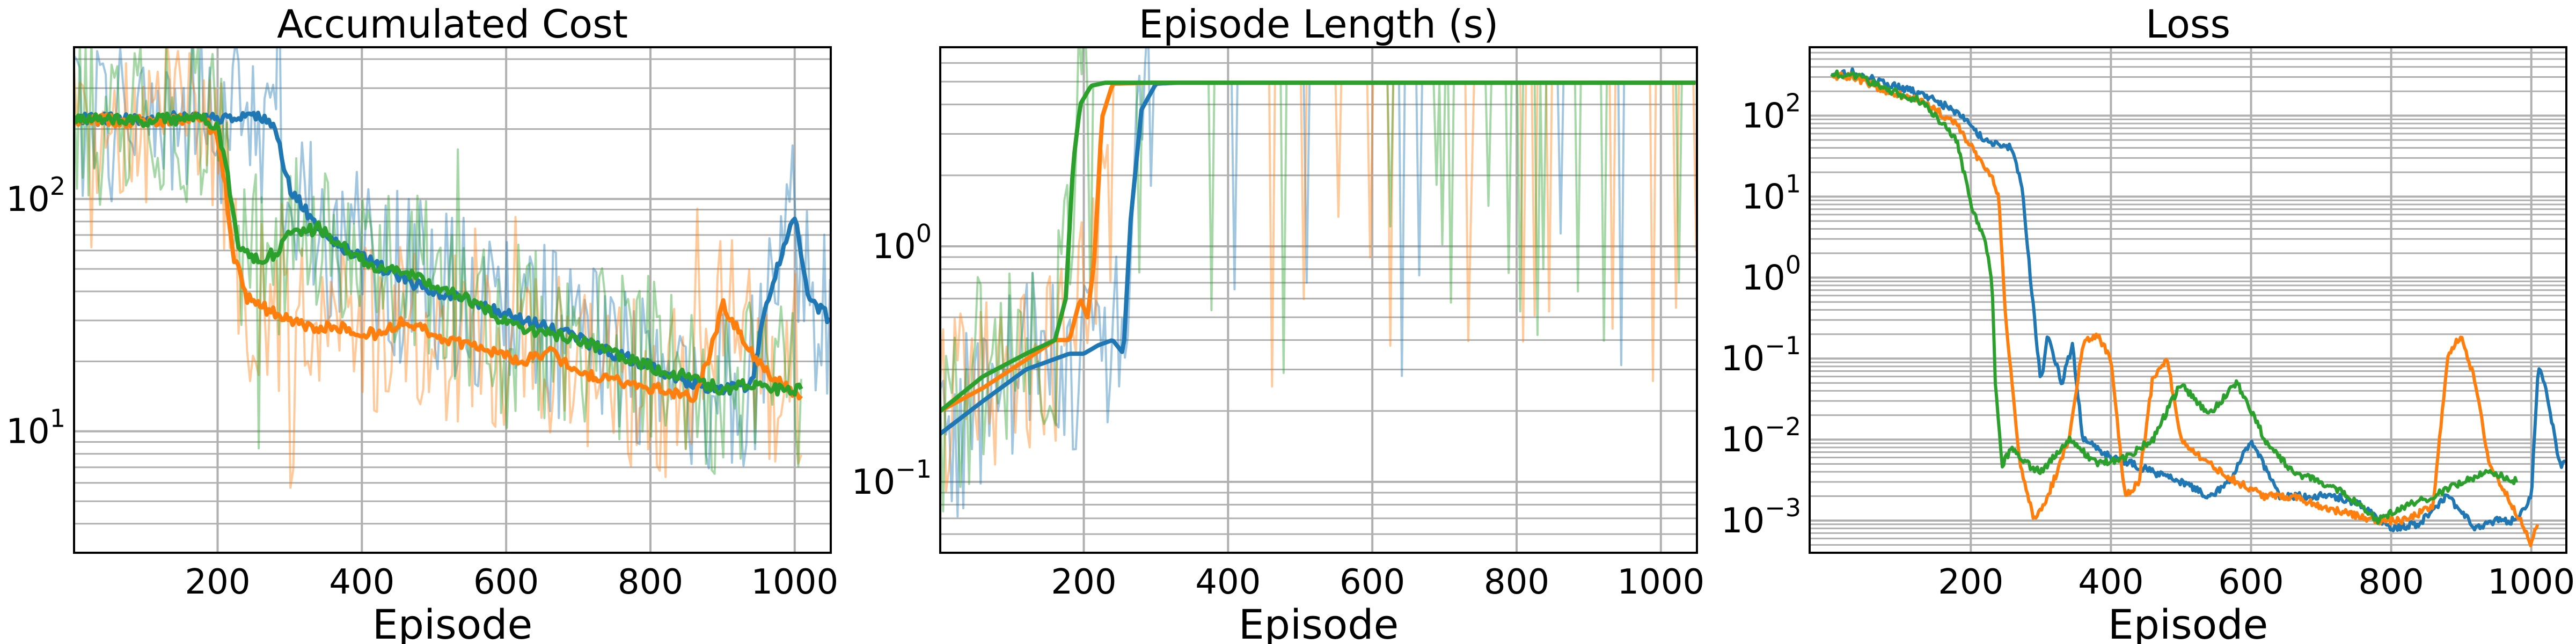 This screenshot has width=2576, height=644. Describe the element at coordinates (2188, 24) in the screenshot. I see `chart-title: Loss` at that location.